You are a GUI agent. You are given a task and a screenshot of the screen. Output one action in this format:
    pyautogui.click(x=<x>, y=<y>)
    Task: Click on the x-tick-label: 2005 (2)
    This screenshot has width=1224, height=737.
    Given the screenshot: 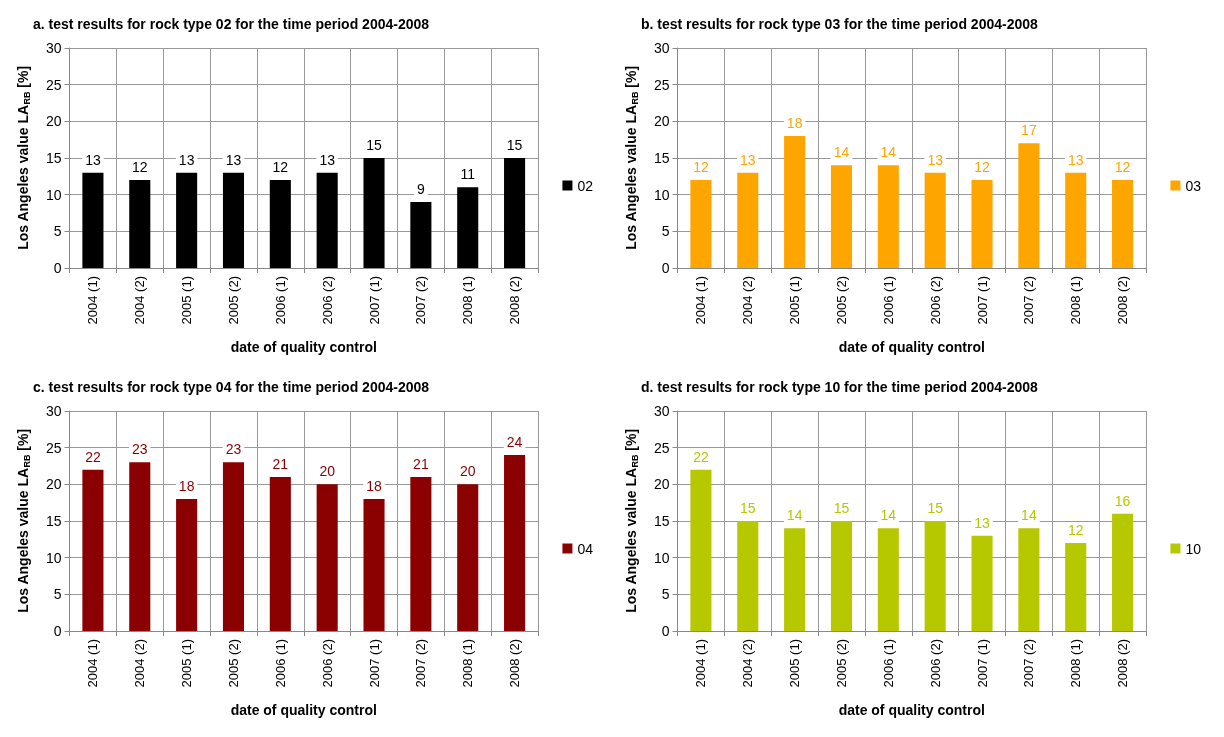 What is the action you would take?
    pyautogui.click(x=841, y=300)
    